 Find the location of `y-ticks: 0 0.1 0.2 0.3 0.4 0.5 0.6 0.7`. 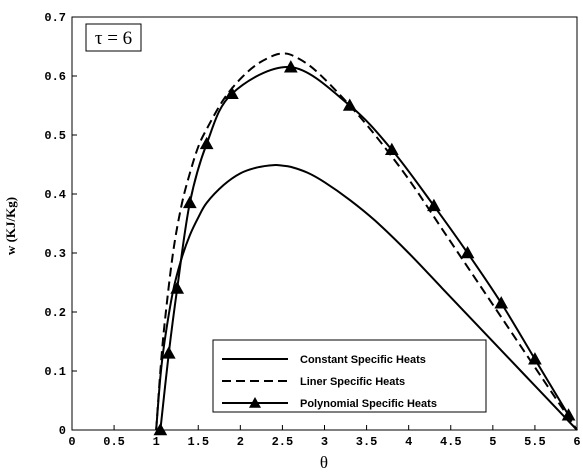

y-ticks: 0 0.1 0.2 0.3 0.4 0.5 0.6 0.7 is located at coordinates (60, 224).